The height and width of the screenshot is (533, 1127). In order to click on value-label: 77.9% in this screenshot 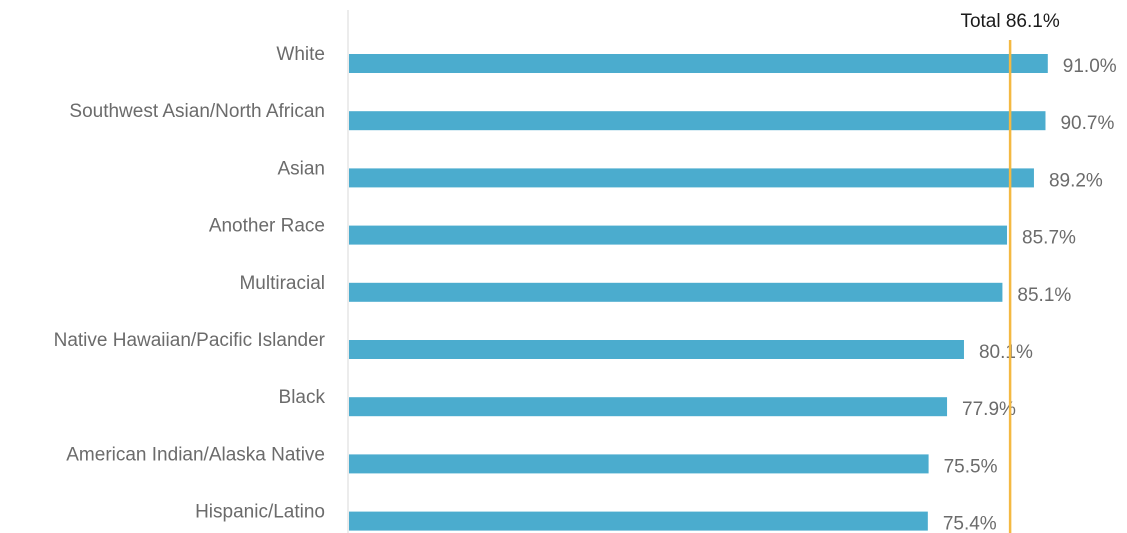, I will do `click(989, 409)`.